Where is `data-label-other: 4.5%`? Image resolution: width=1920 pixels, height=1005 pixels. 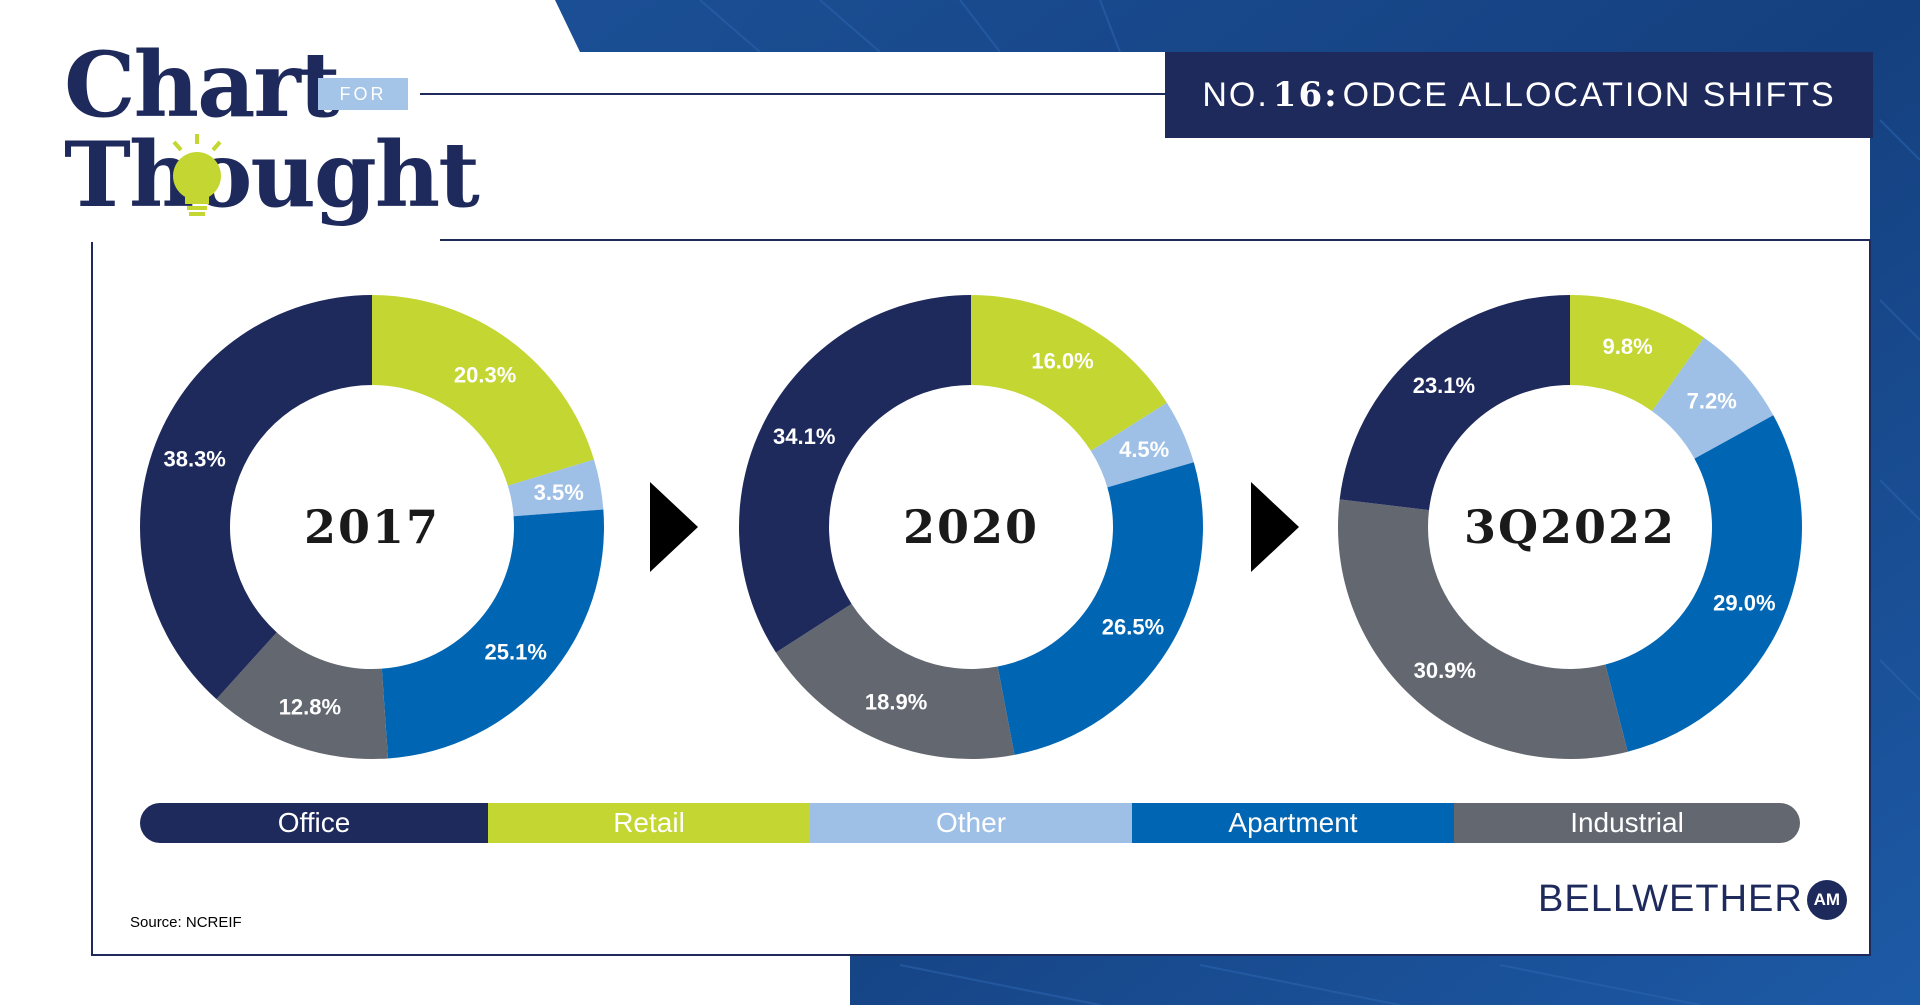 data-label-other: 4.5% is located at coordinates (1144, 449).